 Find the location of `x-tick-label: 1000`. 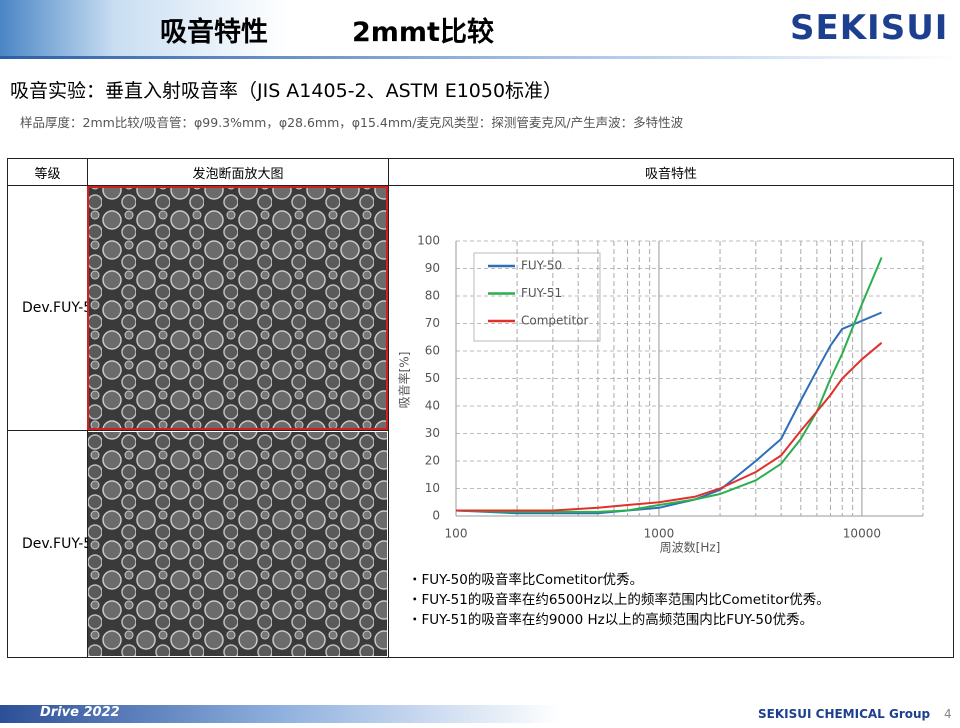

x-tick-label: 1000 is located at coordinates (659, 534).